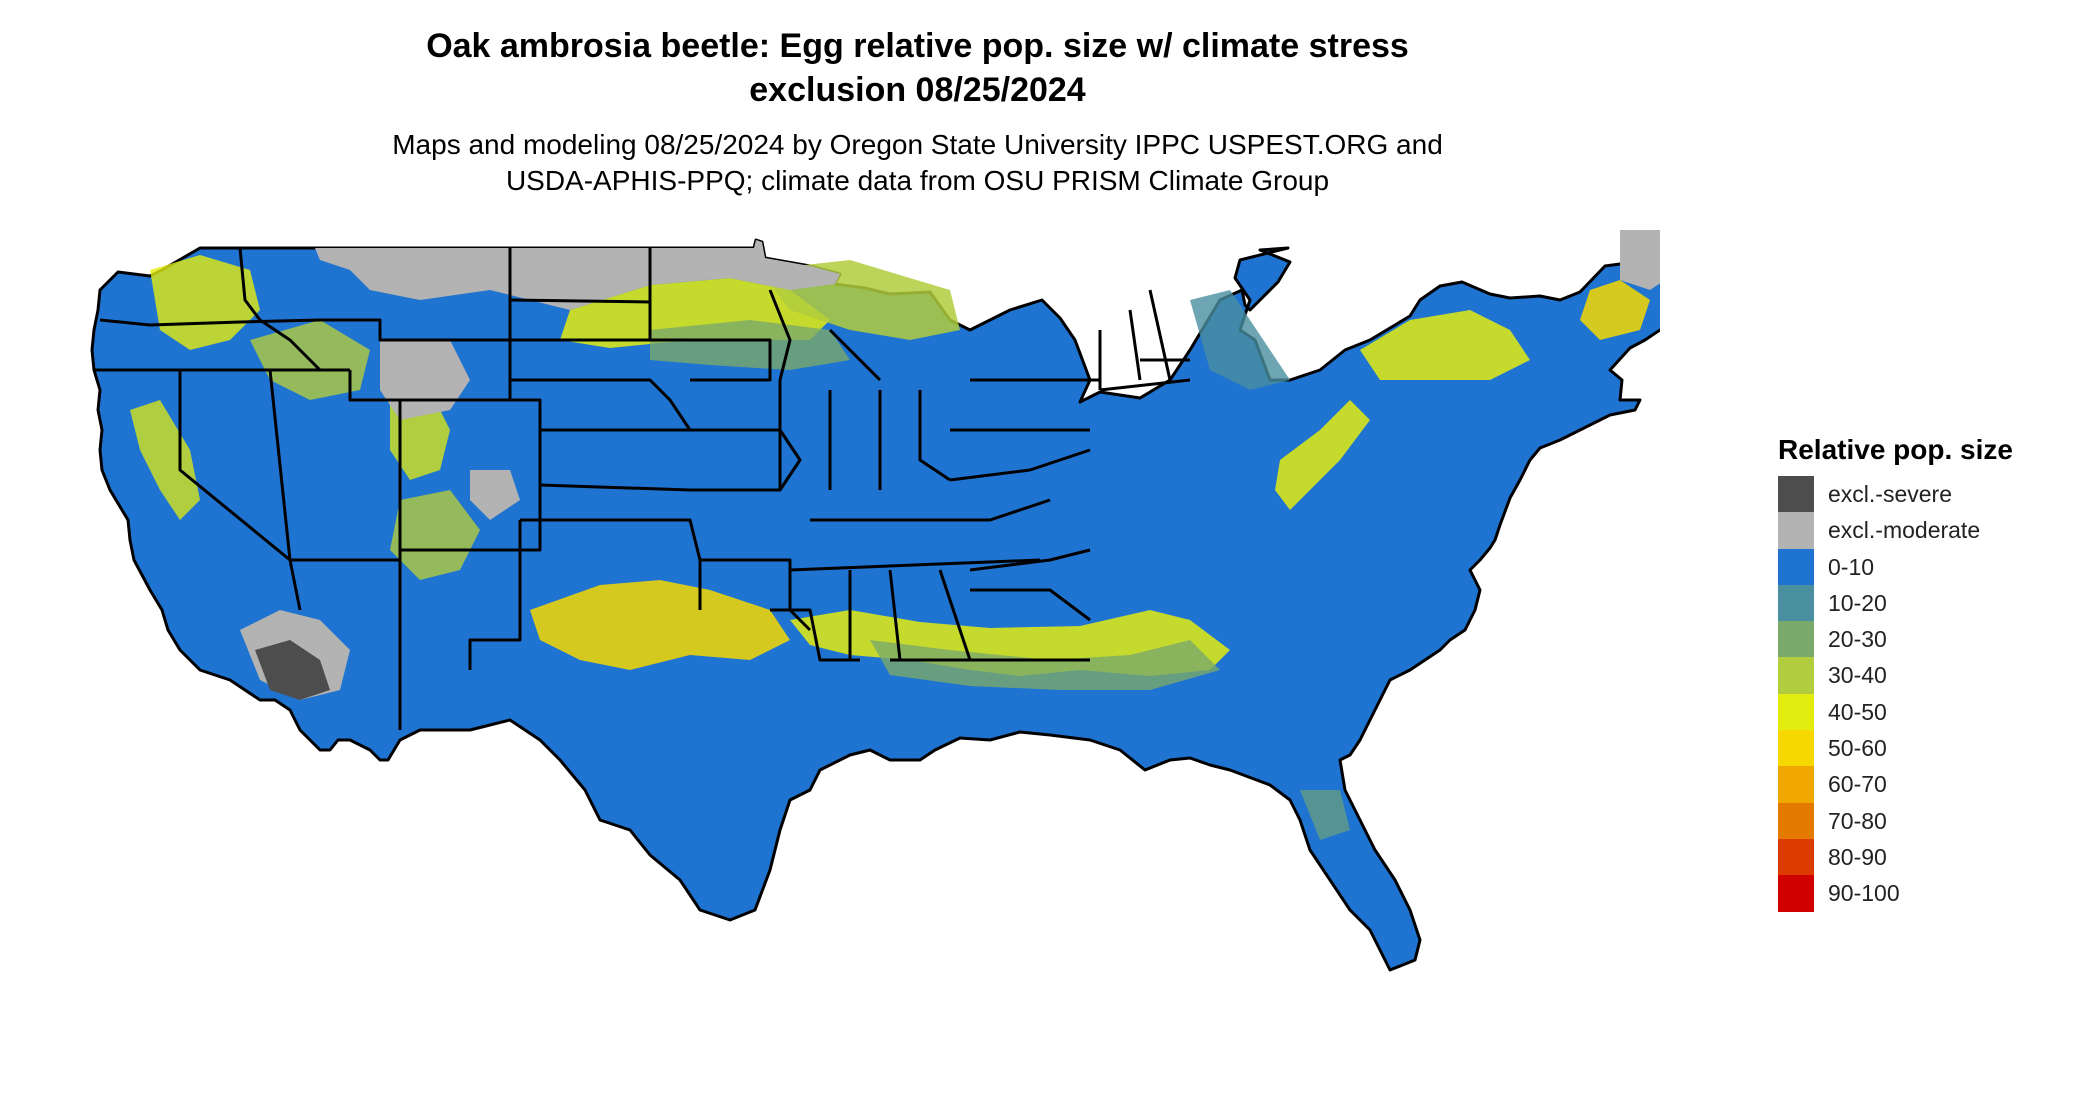  Describe the element at coordinates (1928, 748) in the screenshot. I see `legend-item: 50-60` at that location.